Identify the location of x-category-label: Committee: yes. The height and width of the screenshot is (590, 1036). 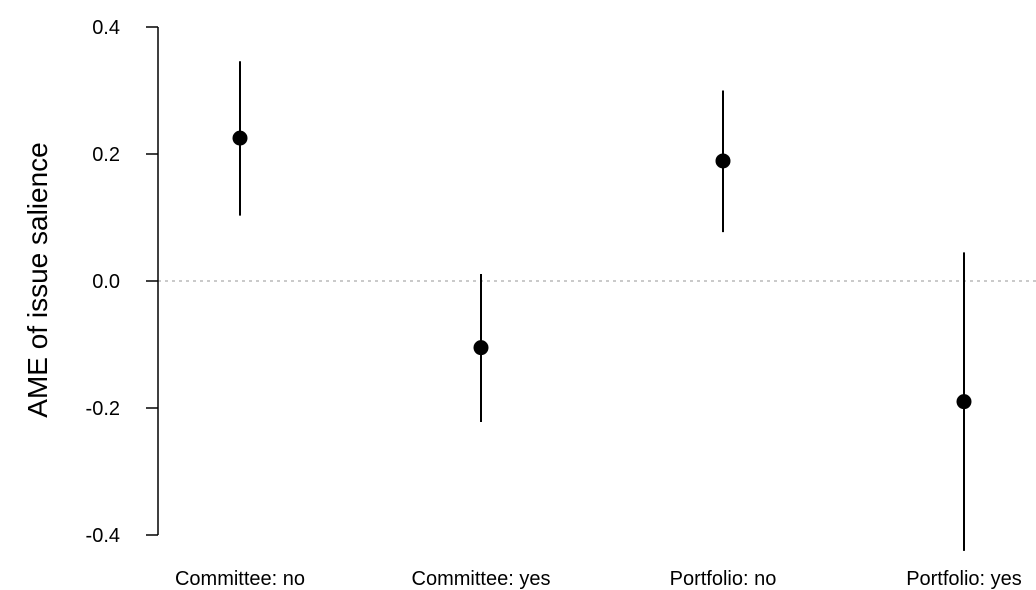
(481, 579).